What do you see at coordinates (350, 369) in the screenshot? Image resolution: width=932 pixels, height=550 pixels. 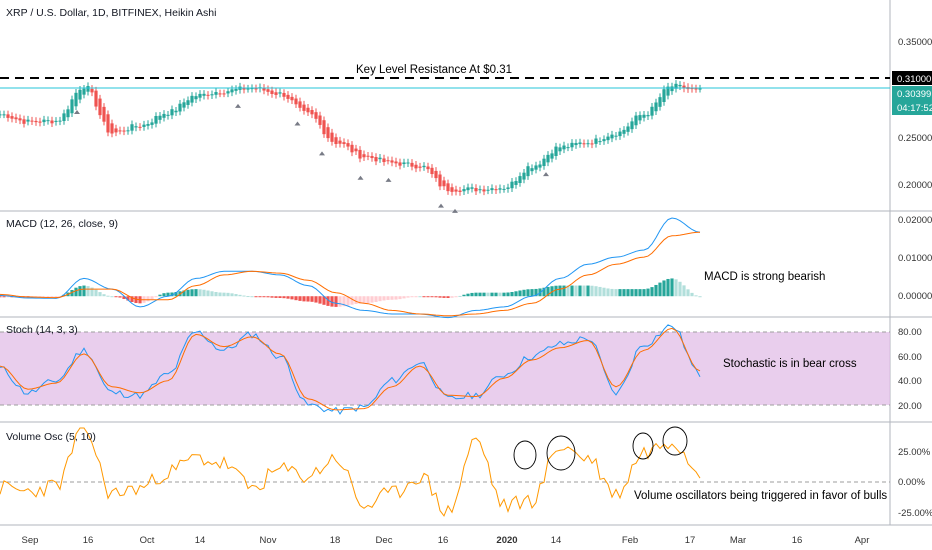 I see `stoch-d-line` at bounding box center [350, 369].